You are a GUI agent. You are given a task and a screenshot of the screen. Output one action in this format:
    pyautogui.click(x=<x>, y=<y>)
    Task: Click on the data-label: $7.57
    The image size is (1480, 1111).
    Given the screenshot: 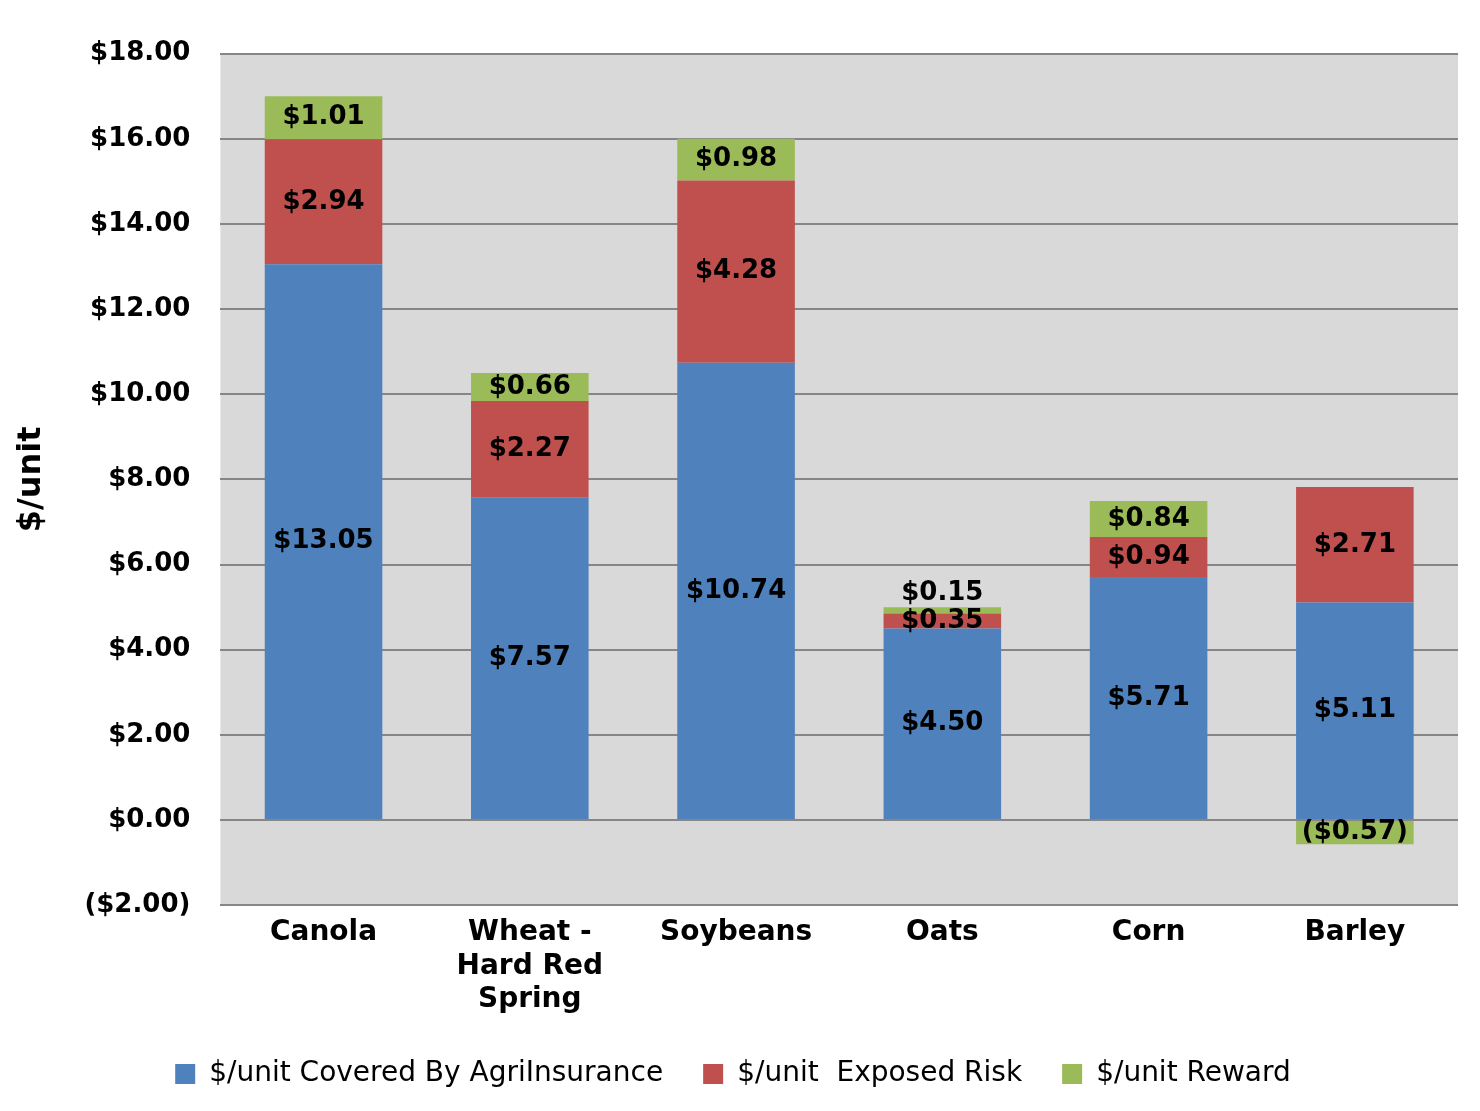 What is the action you would take?
    pyautogui.click(x=529, y=656)
    